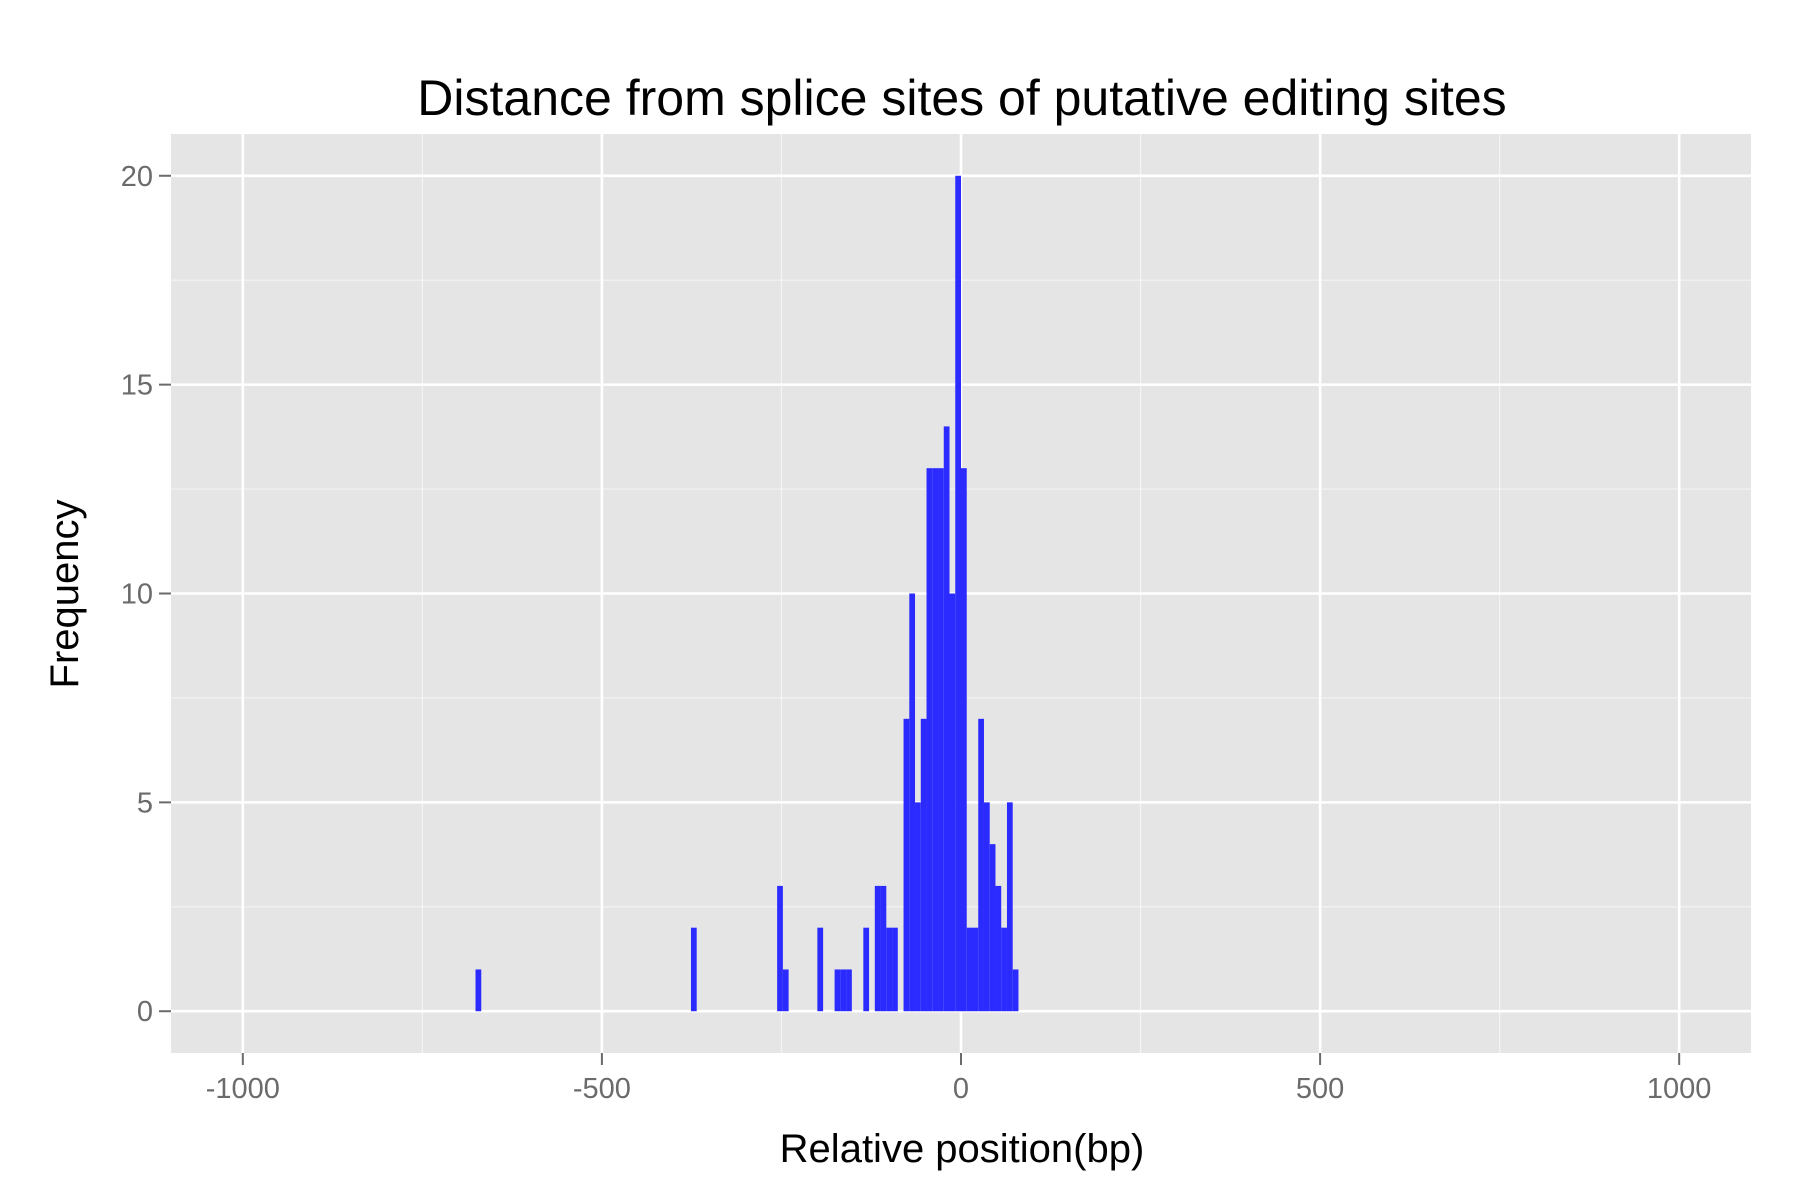 The image size is (1800, 1200). Describe the element at coordinates (137, 595) in the screenshot. I see `y-tick-label: 10` at that location.